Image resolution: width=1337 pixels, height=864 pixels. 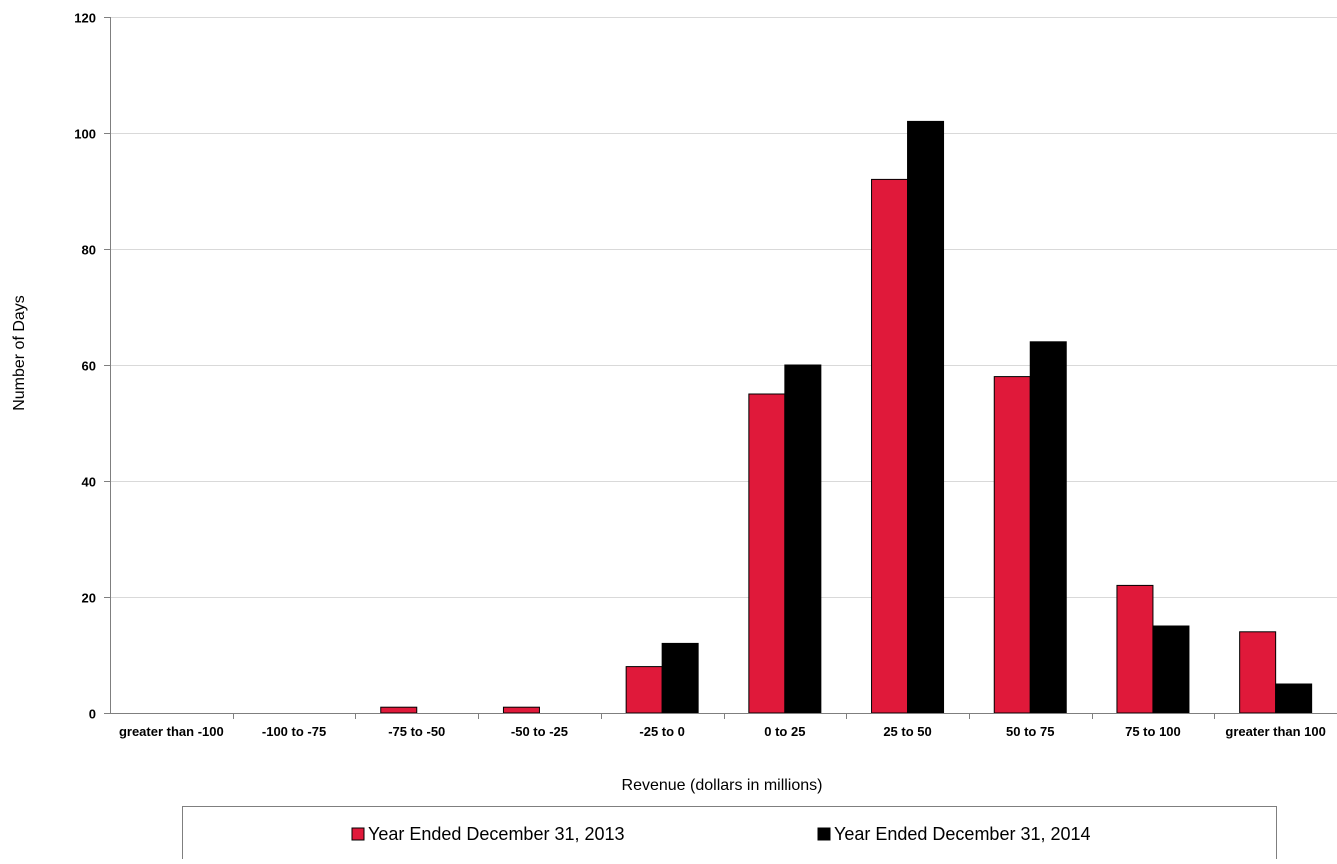 I want to click on y-tick-labels: 0 20 40 60 80 100 120, so click(x=85, y=366).